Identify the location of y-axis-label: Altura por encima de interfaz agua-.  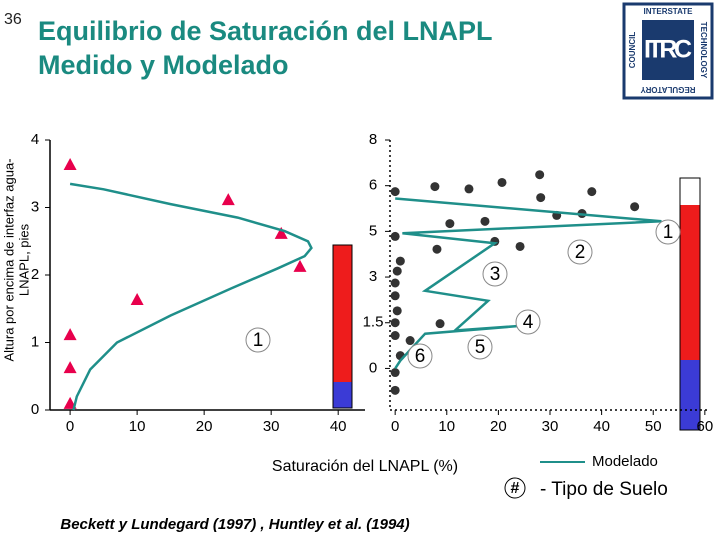
(8, 259).